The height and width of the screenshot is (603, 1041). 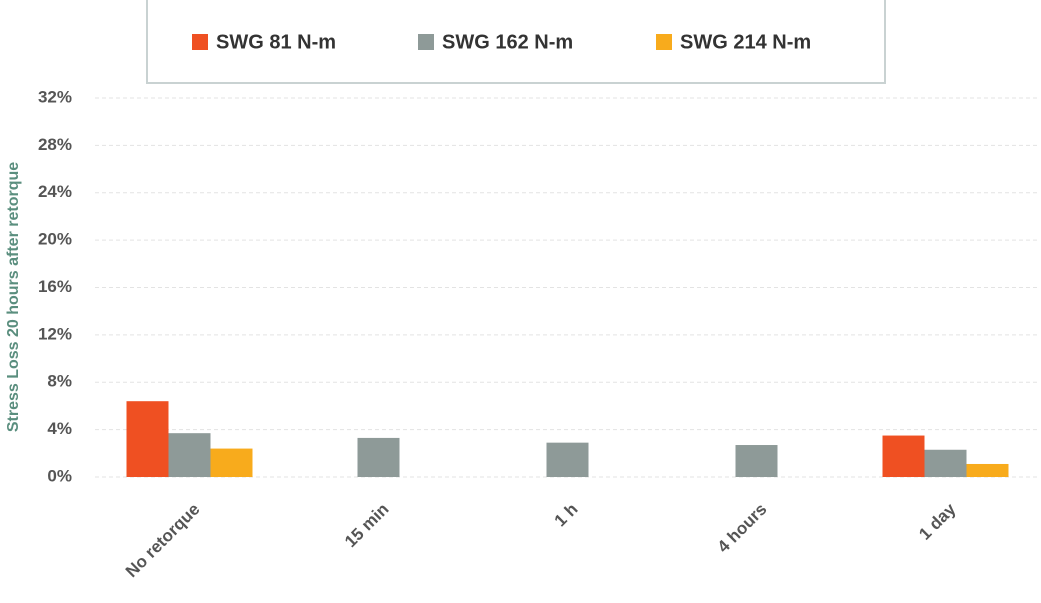 What do you see at coordinates (59, 381) in the screenshot?
I see `y-tick-label: 8%` at bounding box center [59, 381].